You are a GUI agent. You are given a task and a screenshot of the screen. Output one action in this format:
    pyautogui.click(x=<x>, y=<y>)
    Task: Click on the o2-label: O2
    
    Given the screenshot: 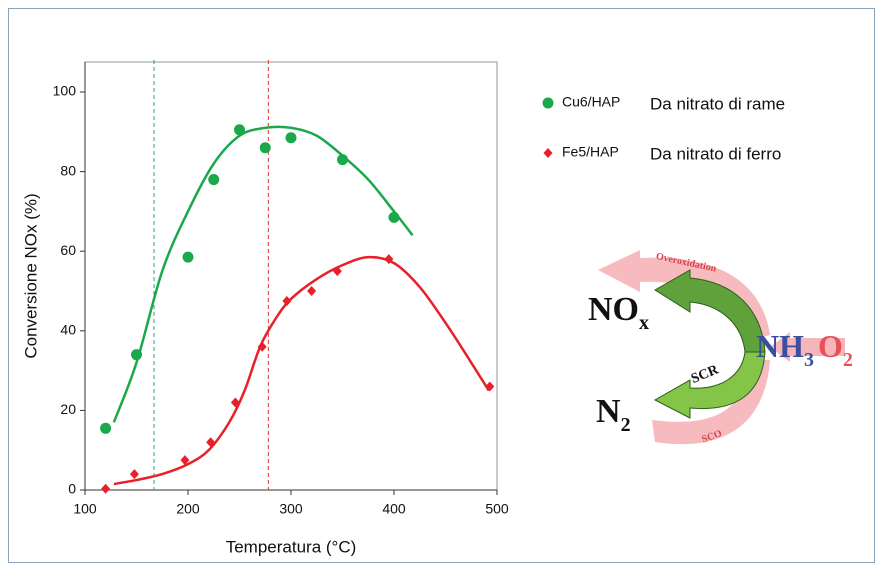 What is the action you would take?
    pyautogui.click(x=835, y=349)
    